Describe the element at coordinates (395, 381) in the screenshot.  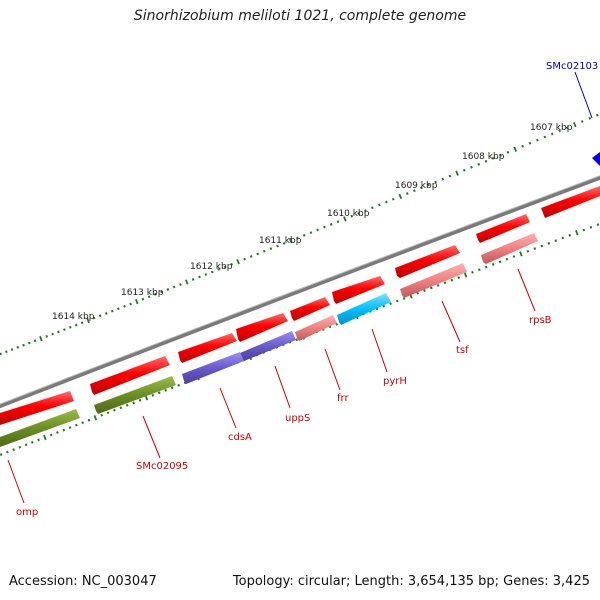
I see `gene-label-pyrH: pyrH` at that location.